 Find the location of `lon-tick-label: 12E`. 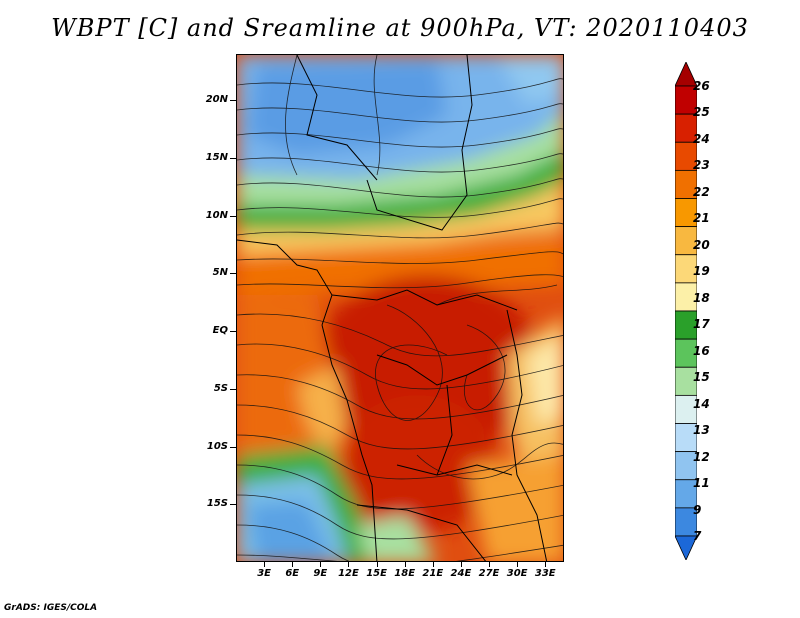

lon-tick-label: 12E is located at coordinates (348, 573).